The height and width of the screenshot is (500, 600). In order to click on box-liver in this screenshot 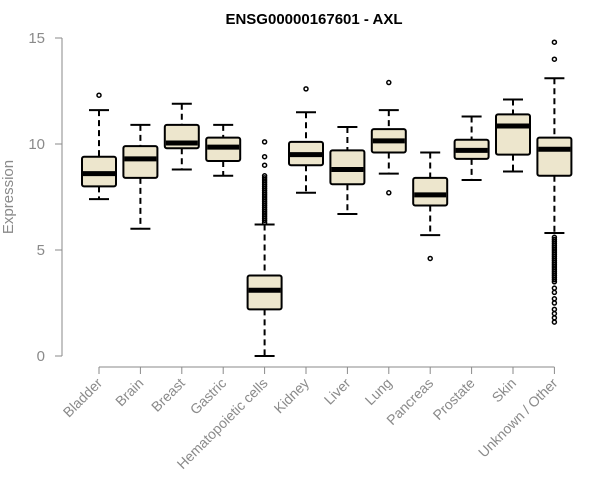, I will do `click(347, 170)`.